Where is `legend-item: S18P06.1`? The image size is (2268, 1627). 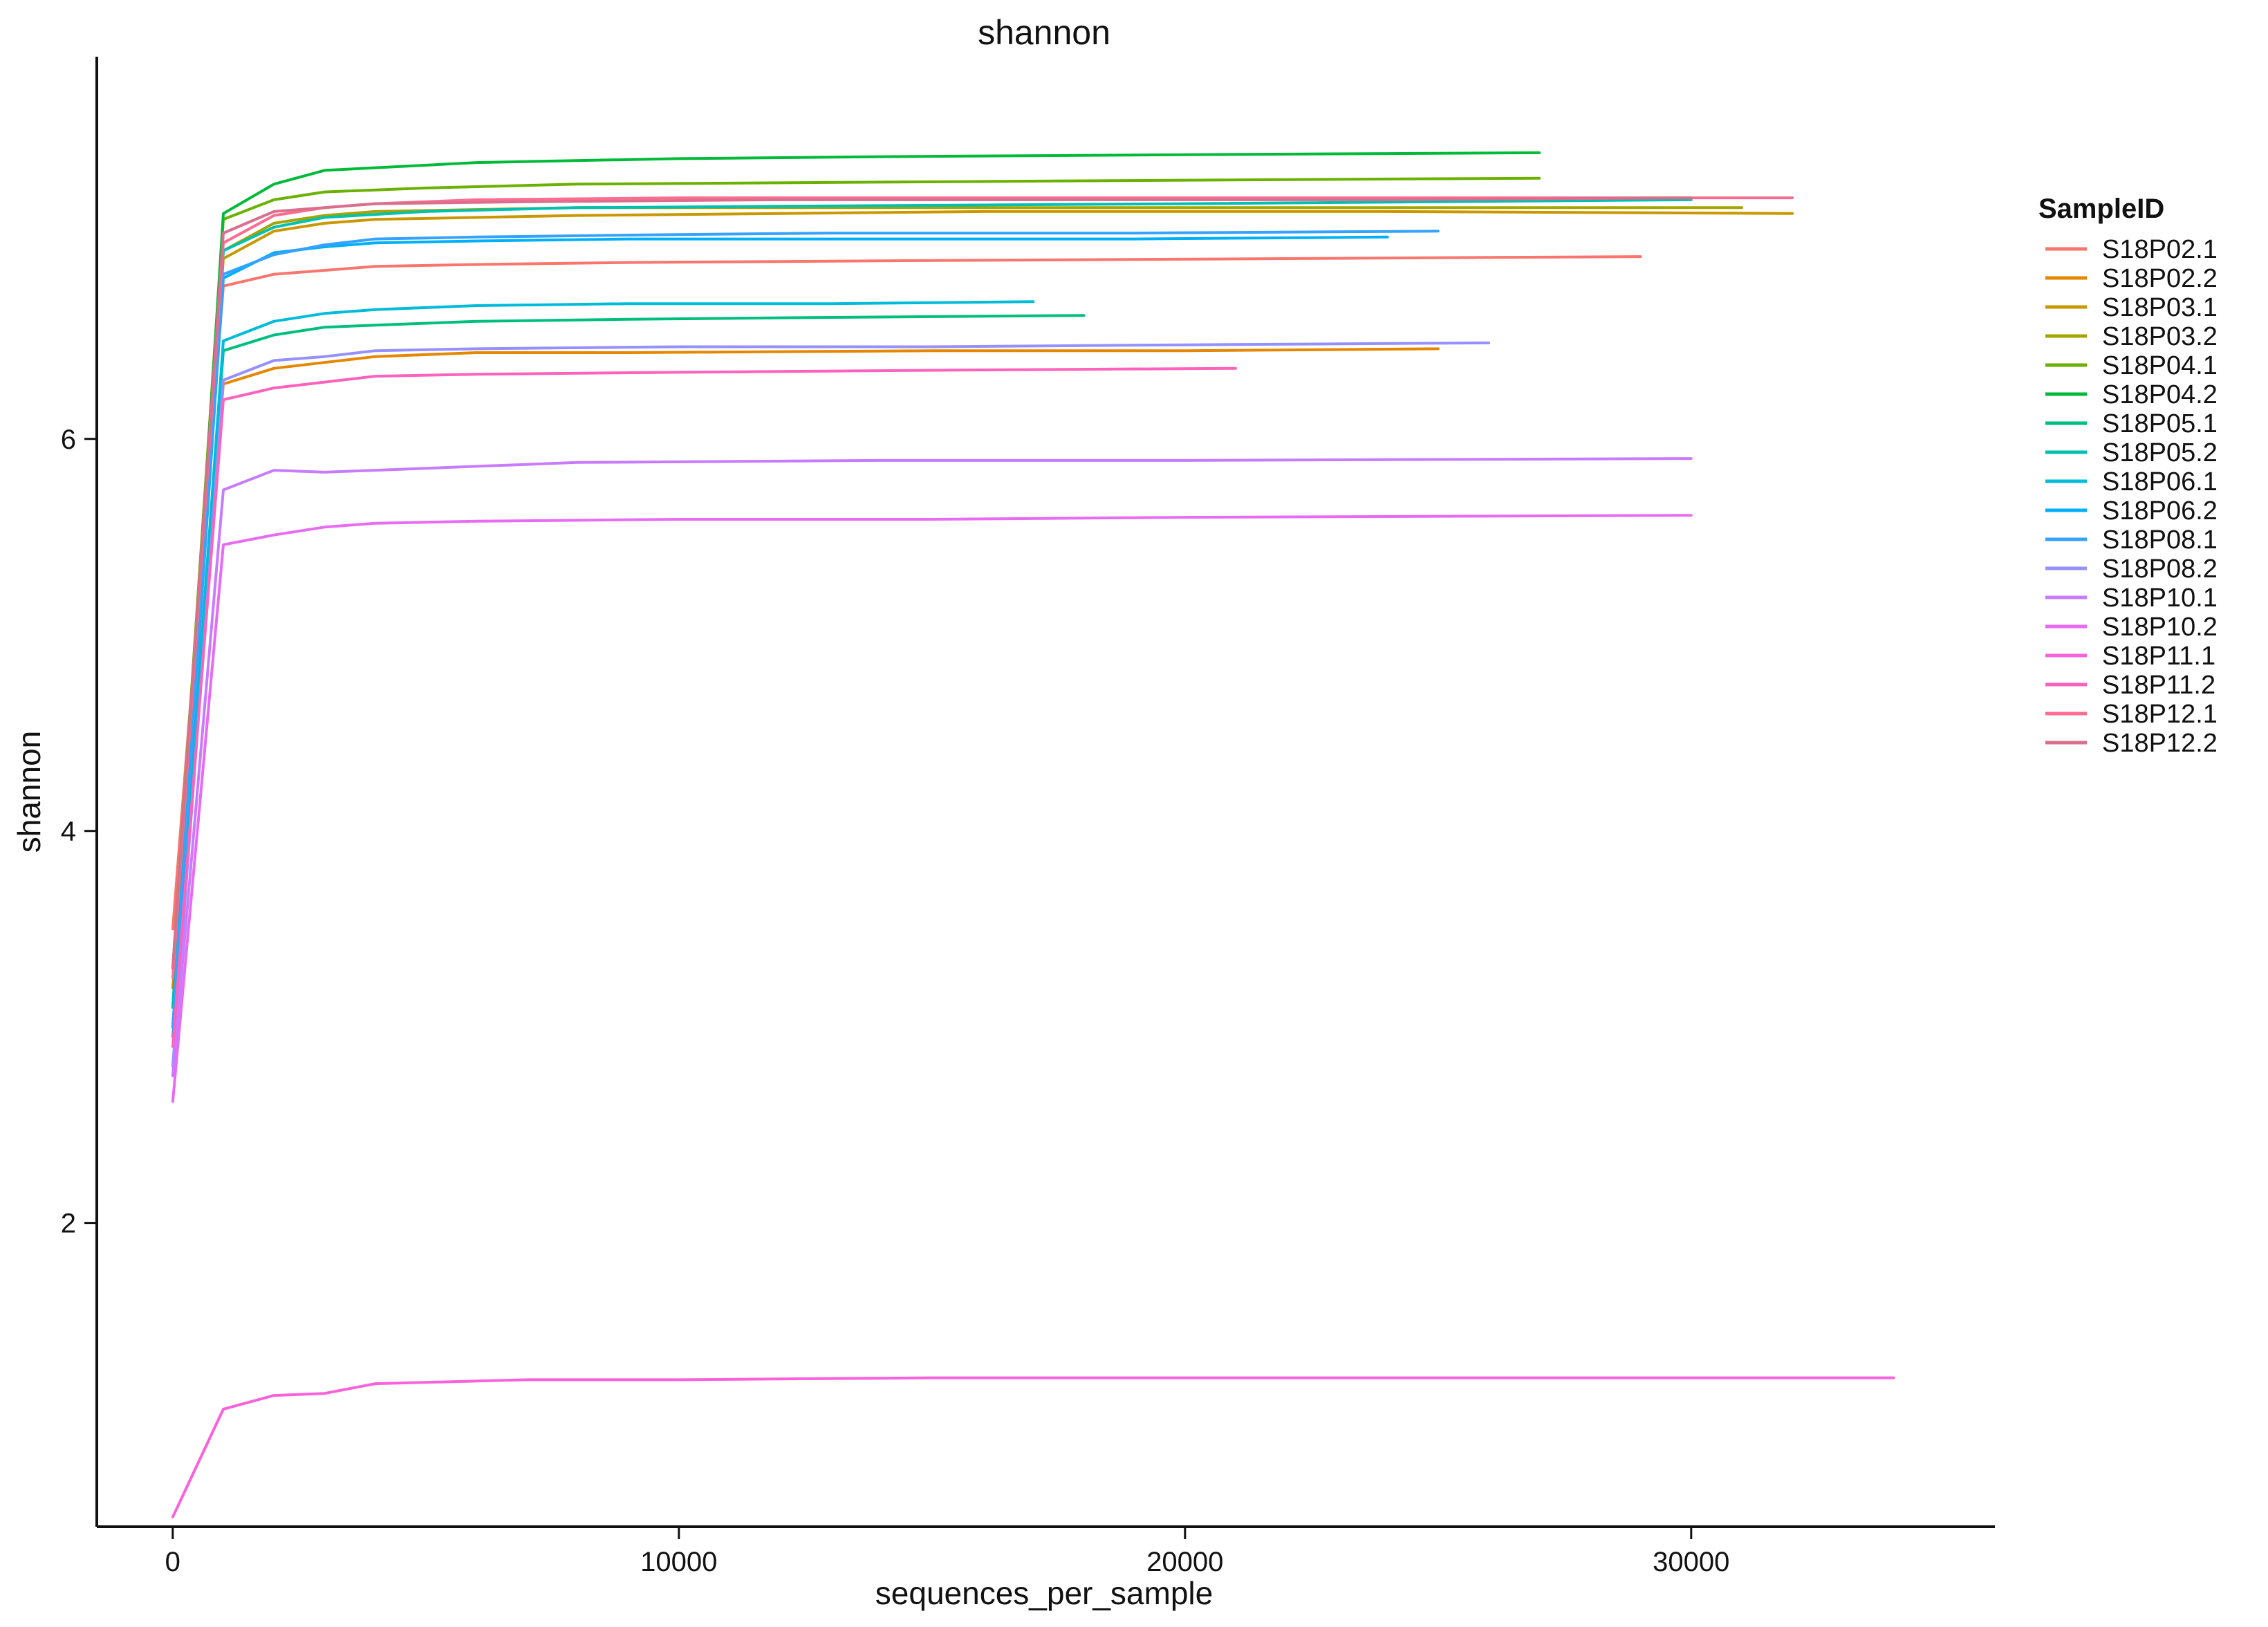 legend-item: S18P06.1 is located at coordinates (2131, 481).